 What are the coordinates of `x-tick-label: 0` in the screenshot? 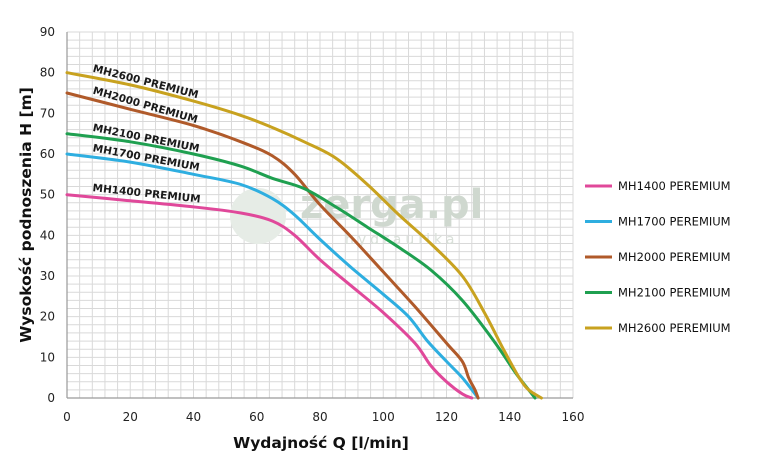 It's located at (67, 417).